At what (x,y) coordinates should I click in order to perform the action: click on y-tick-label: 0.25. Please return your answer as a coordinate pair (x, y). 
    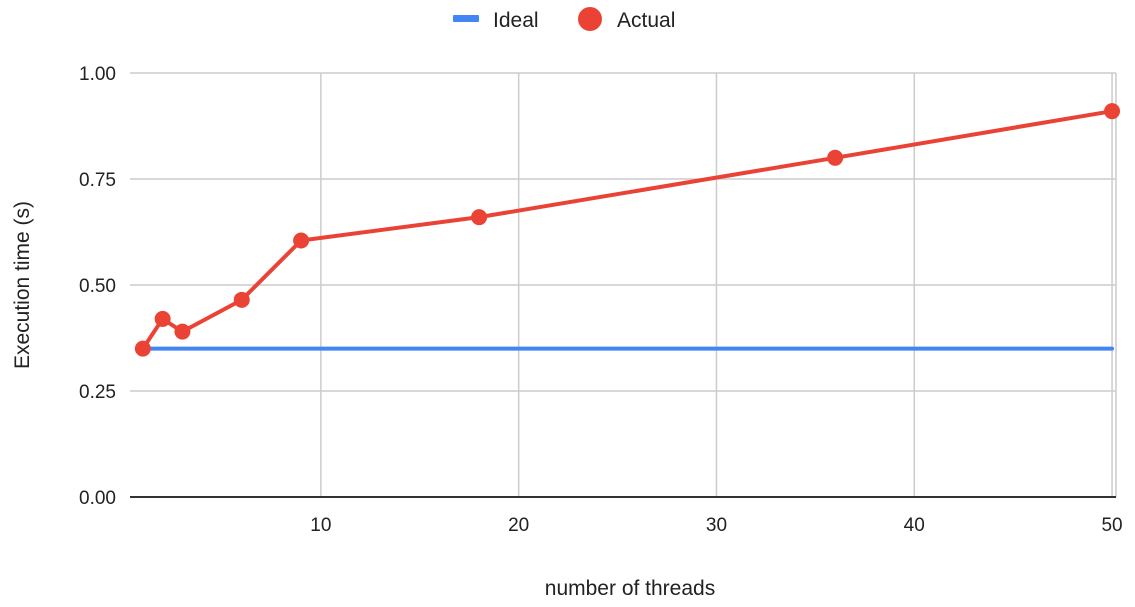
    Looking at the image, I should click on (97, 392).